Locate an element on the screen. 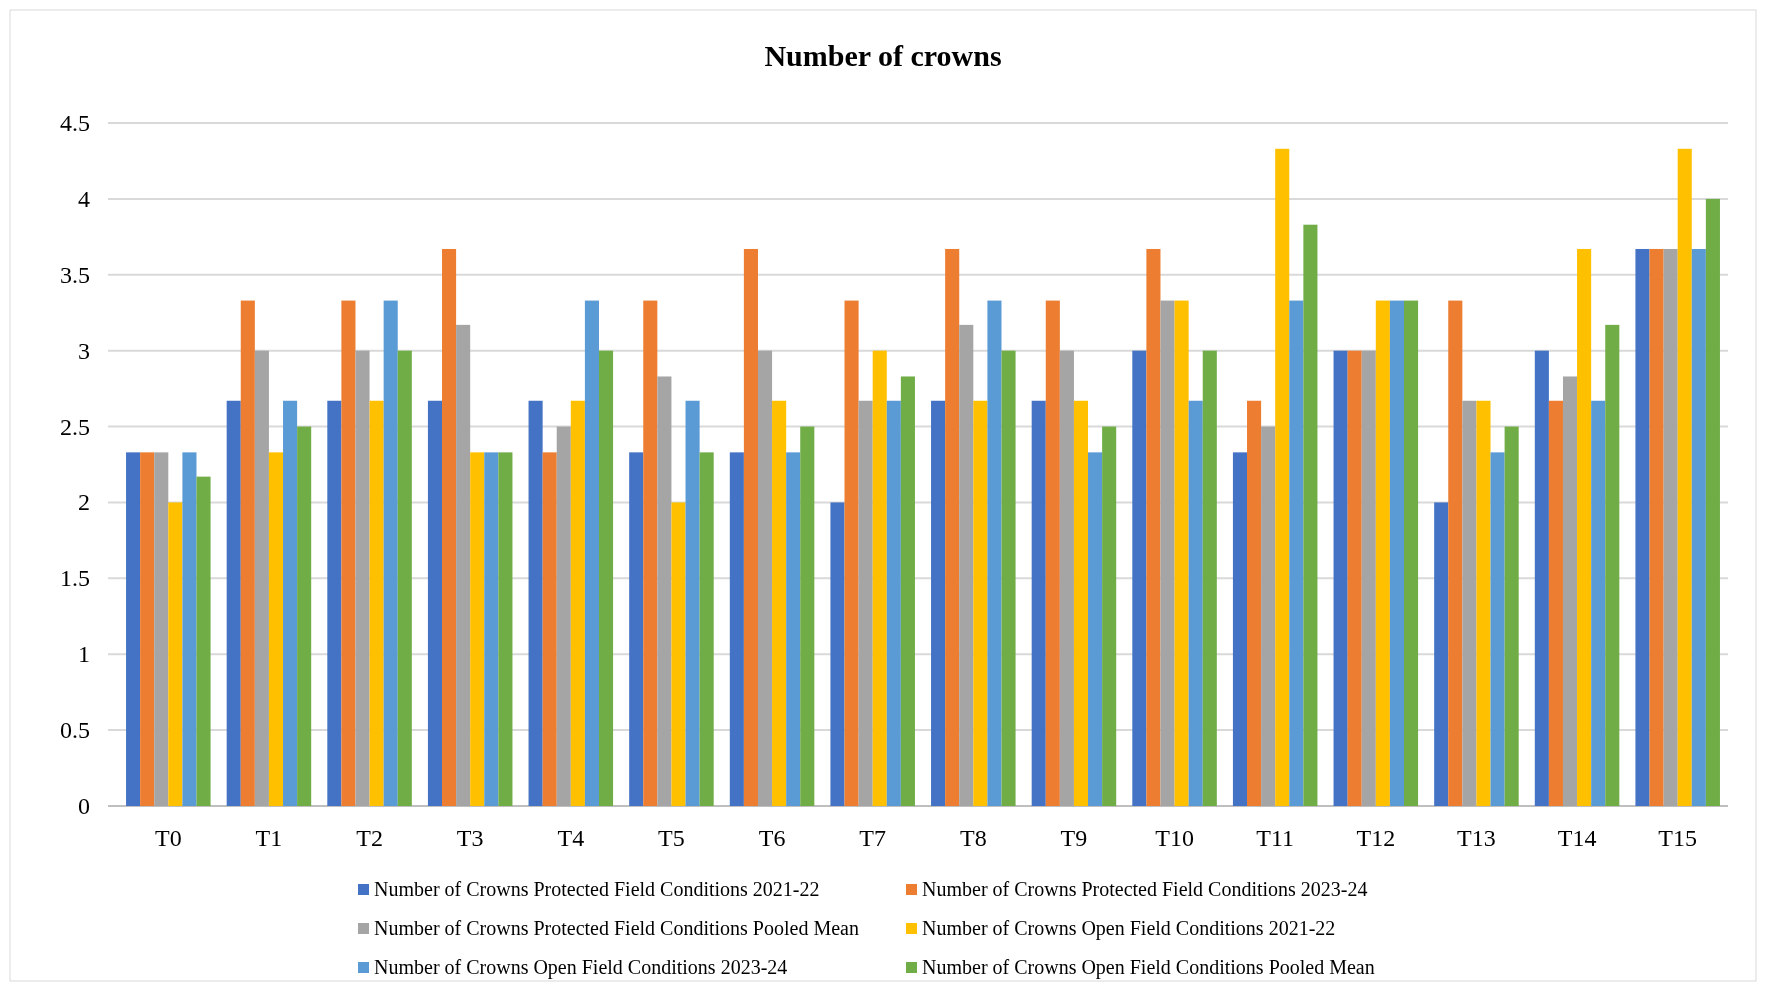 The width and height of the screenshot is (1770, 991). x-tick-label: T3 is located at coordinates (470, 838).